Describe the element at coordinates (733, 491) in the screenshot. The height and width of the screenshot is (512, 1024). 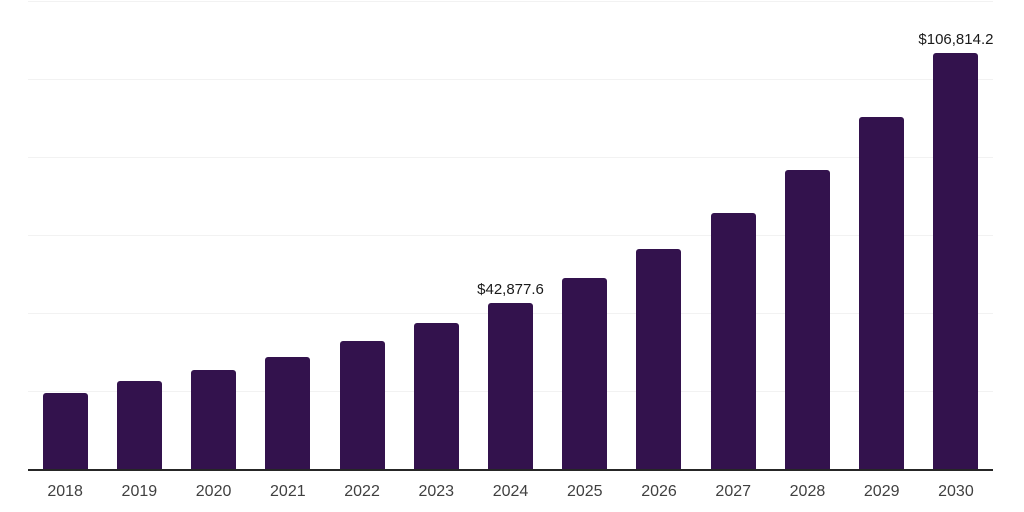
I see `x-tick-label-2027: 2027` at that location.